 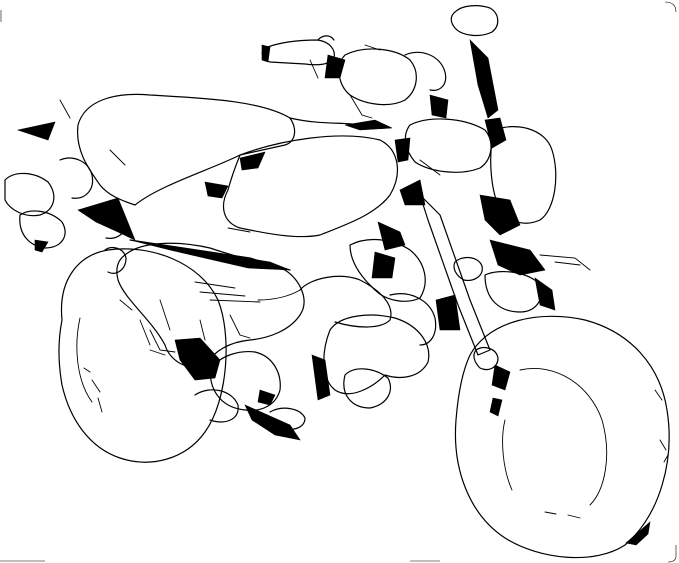 What do you see at coordinates (562, 437) in the screenshot?
I see `front-wheel` at bounding box center [562, 437].